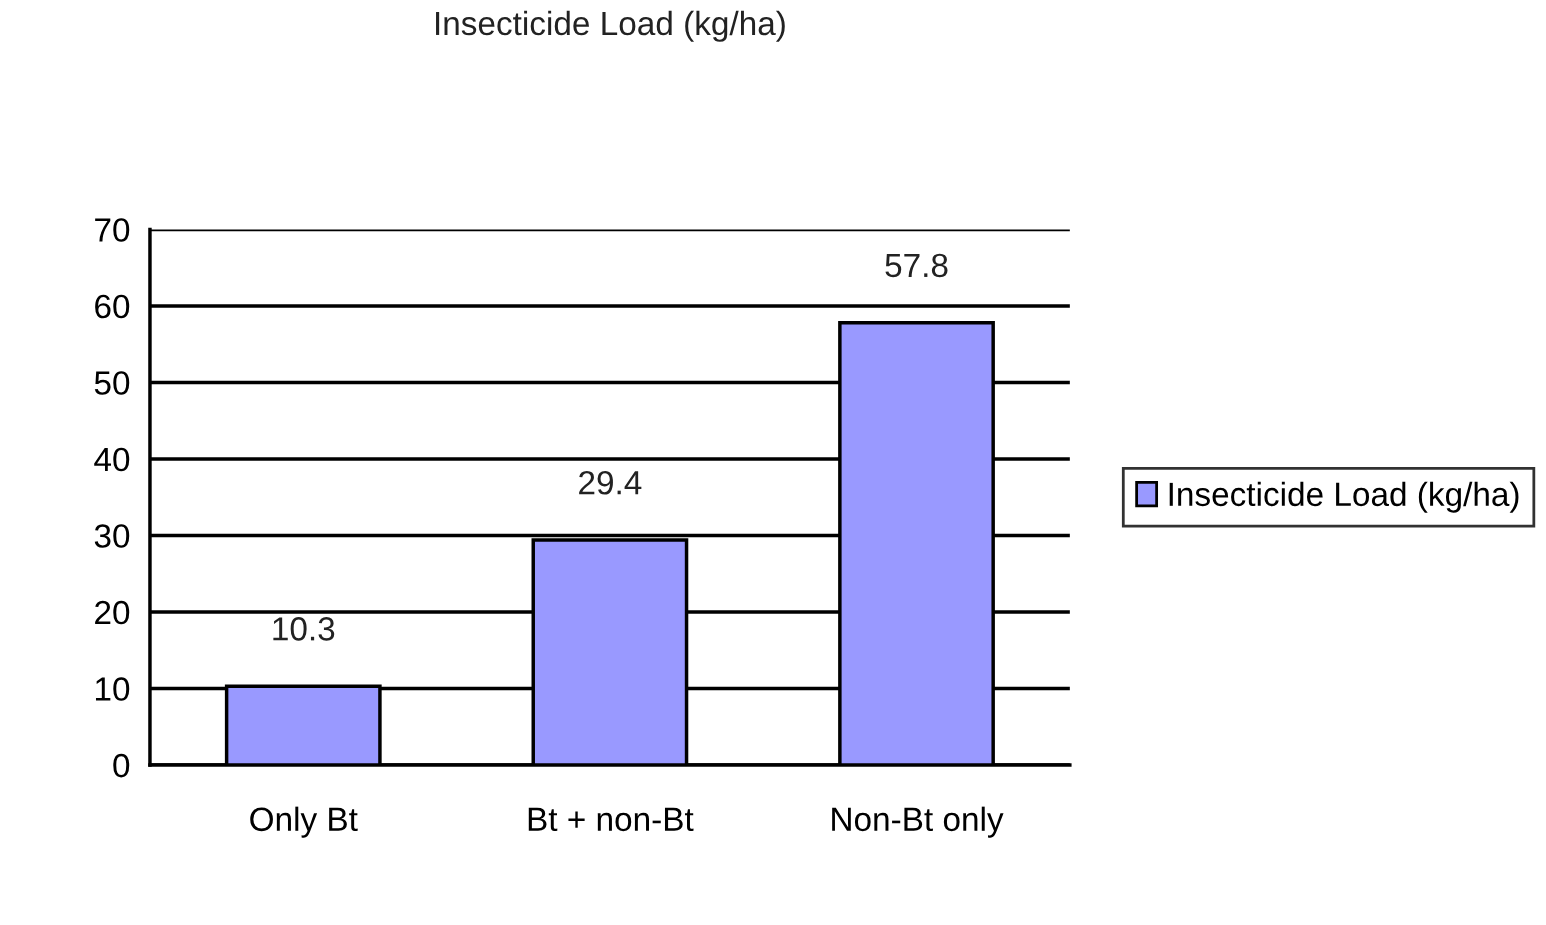 This screenshot has width=1546, height=925. Describe the element at coordinates (304, 822) in the screenshot. I see `x-tick-label: Only Bt` at that location.